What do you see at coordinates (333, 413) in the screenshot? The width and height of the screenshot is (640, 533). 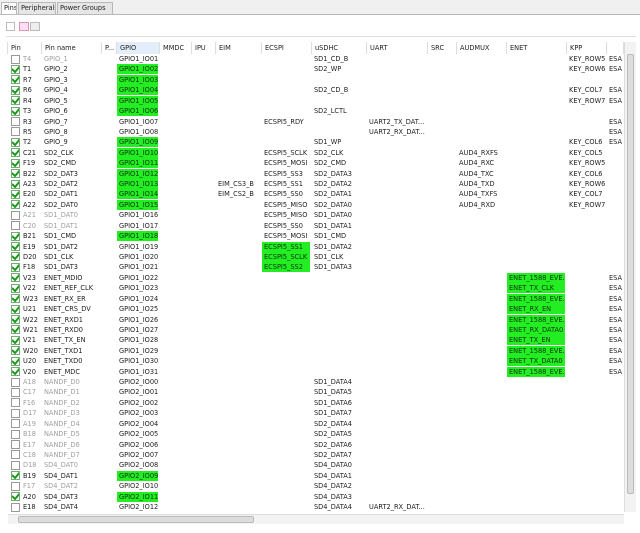 I see `cell-usdhc: SD1_DATA7` at bounding box center [333, 413].